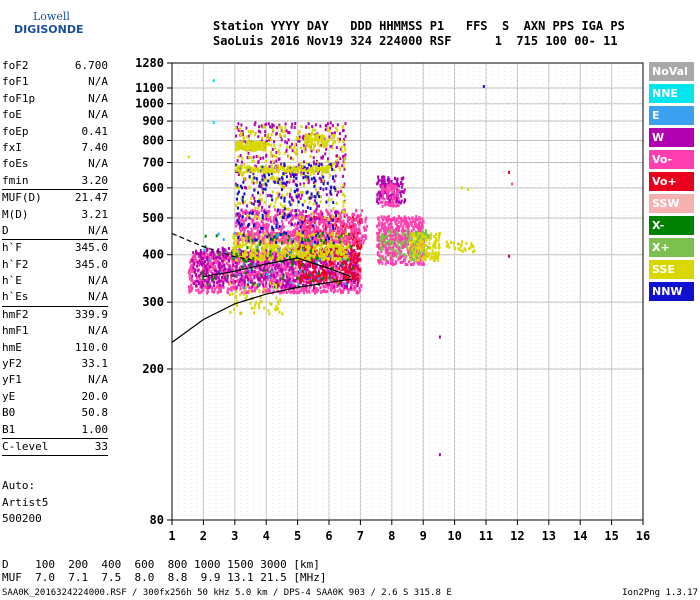 Image resolution: width=700 pixels, height=600 pixels. What do you see at coordinates (95, 396) in the screenshot?
I see `param-value: 20.0` at bounding box center [95, 396].